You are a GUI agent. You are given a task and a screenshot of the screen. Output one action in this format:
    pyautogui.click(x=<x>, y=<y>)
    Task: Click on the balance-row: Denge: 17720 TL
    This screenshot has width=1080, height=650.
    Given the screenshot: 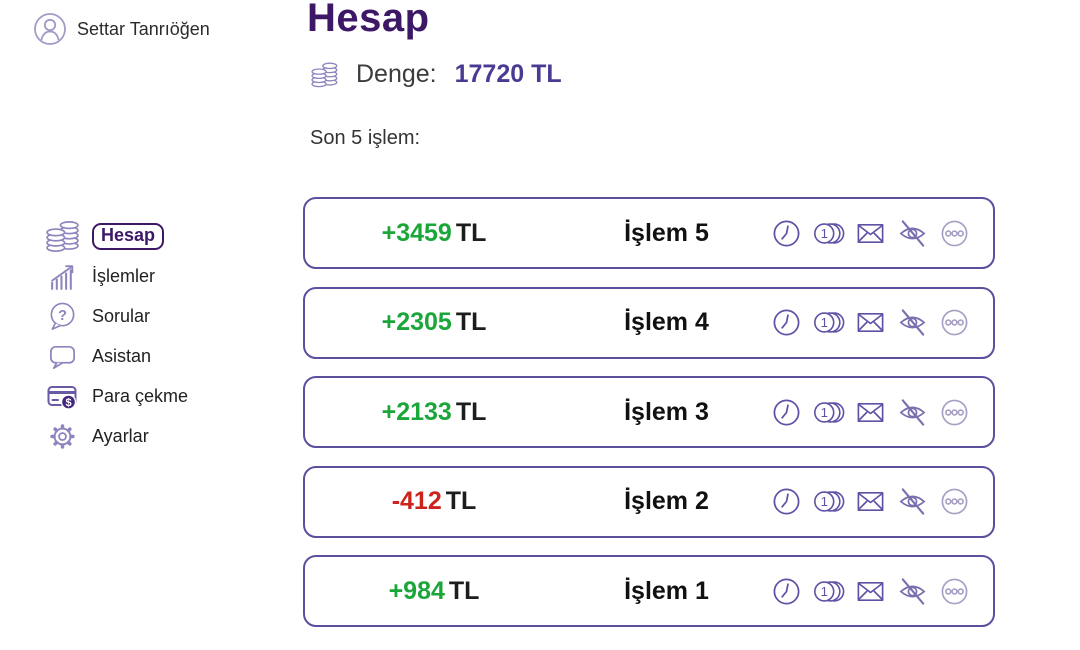 What is the action you would take?
    pyautogui.click(x=436, y=74)
    